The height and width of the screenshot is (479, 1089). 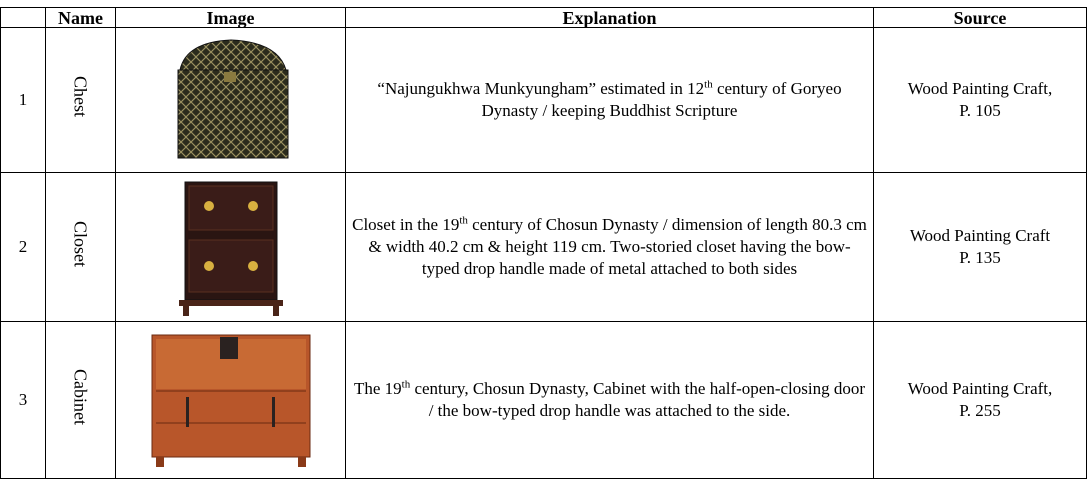 I want to click on header-row: Name Image Explanation Source, so click(x=543, y=17).